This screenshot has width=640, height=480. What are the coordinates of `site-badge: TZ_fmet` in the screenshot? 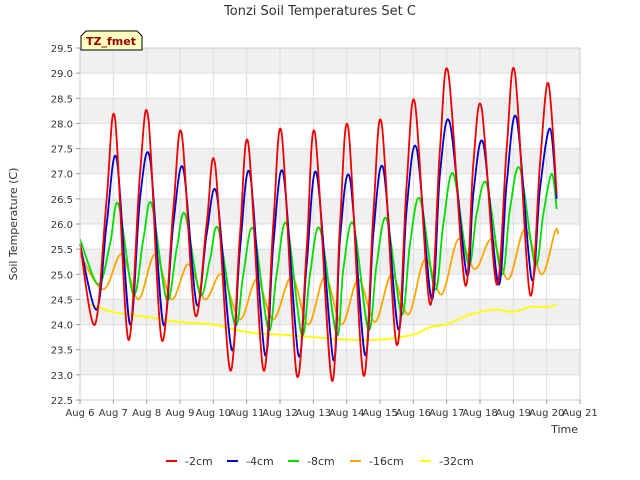 It's located at (111, 40).